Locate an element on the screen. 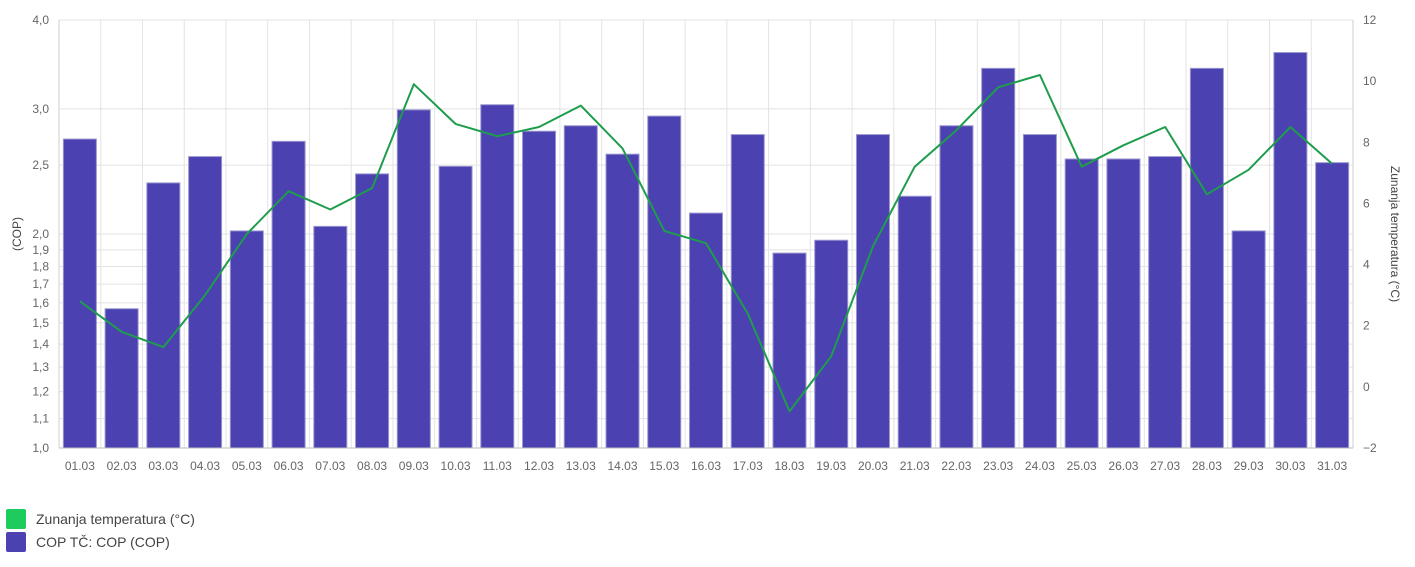  x-tick-label: 17.03 is located at coordinates (748, 466).